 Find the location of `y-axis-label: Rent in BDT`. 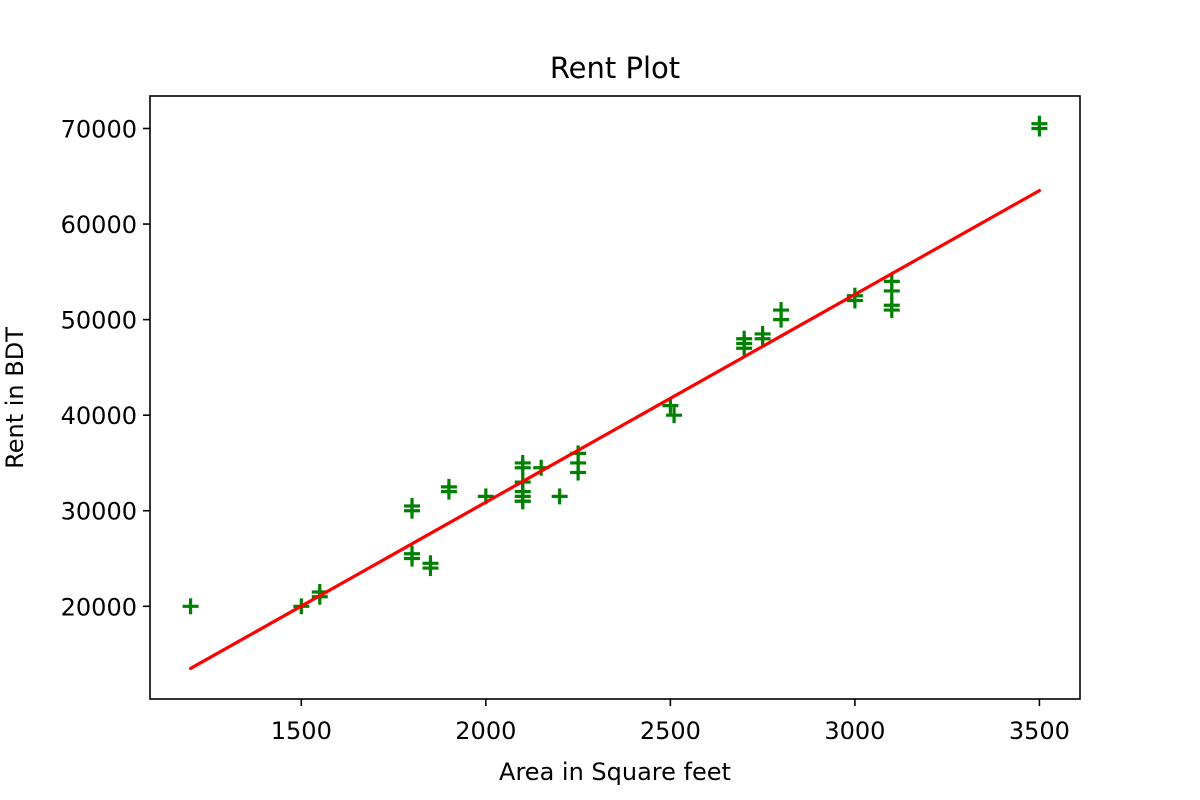

y-axis-label: Rent in BDT is located at coordinates (15, 398).